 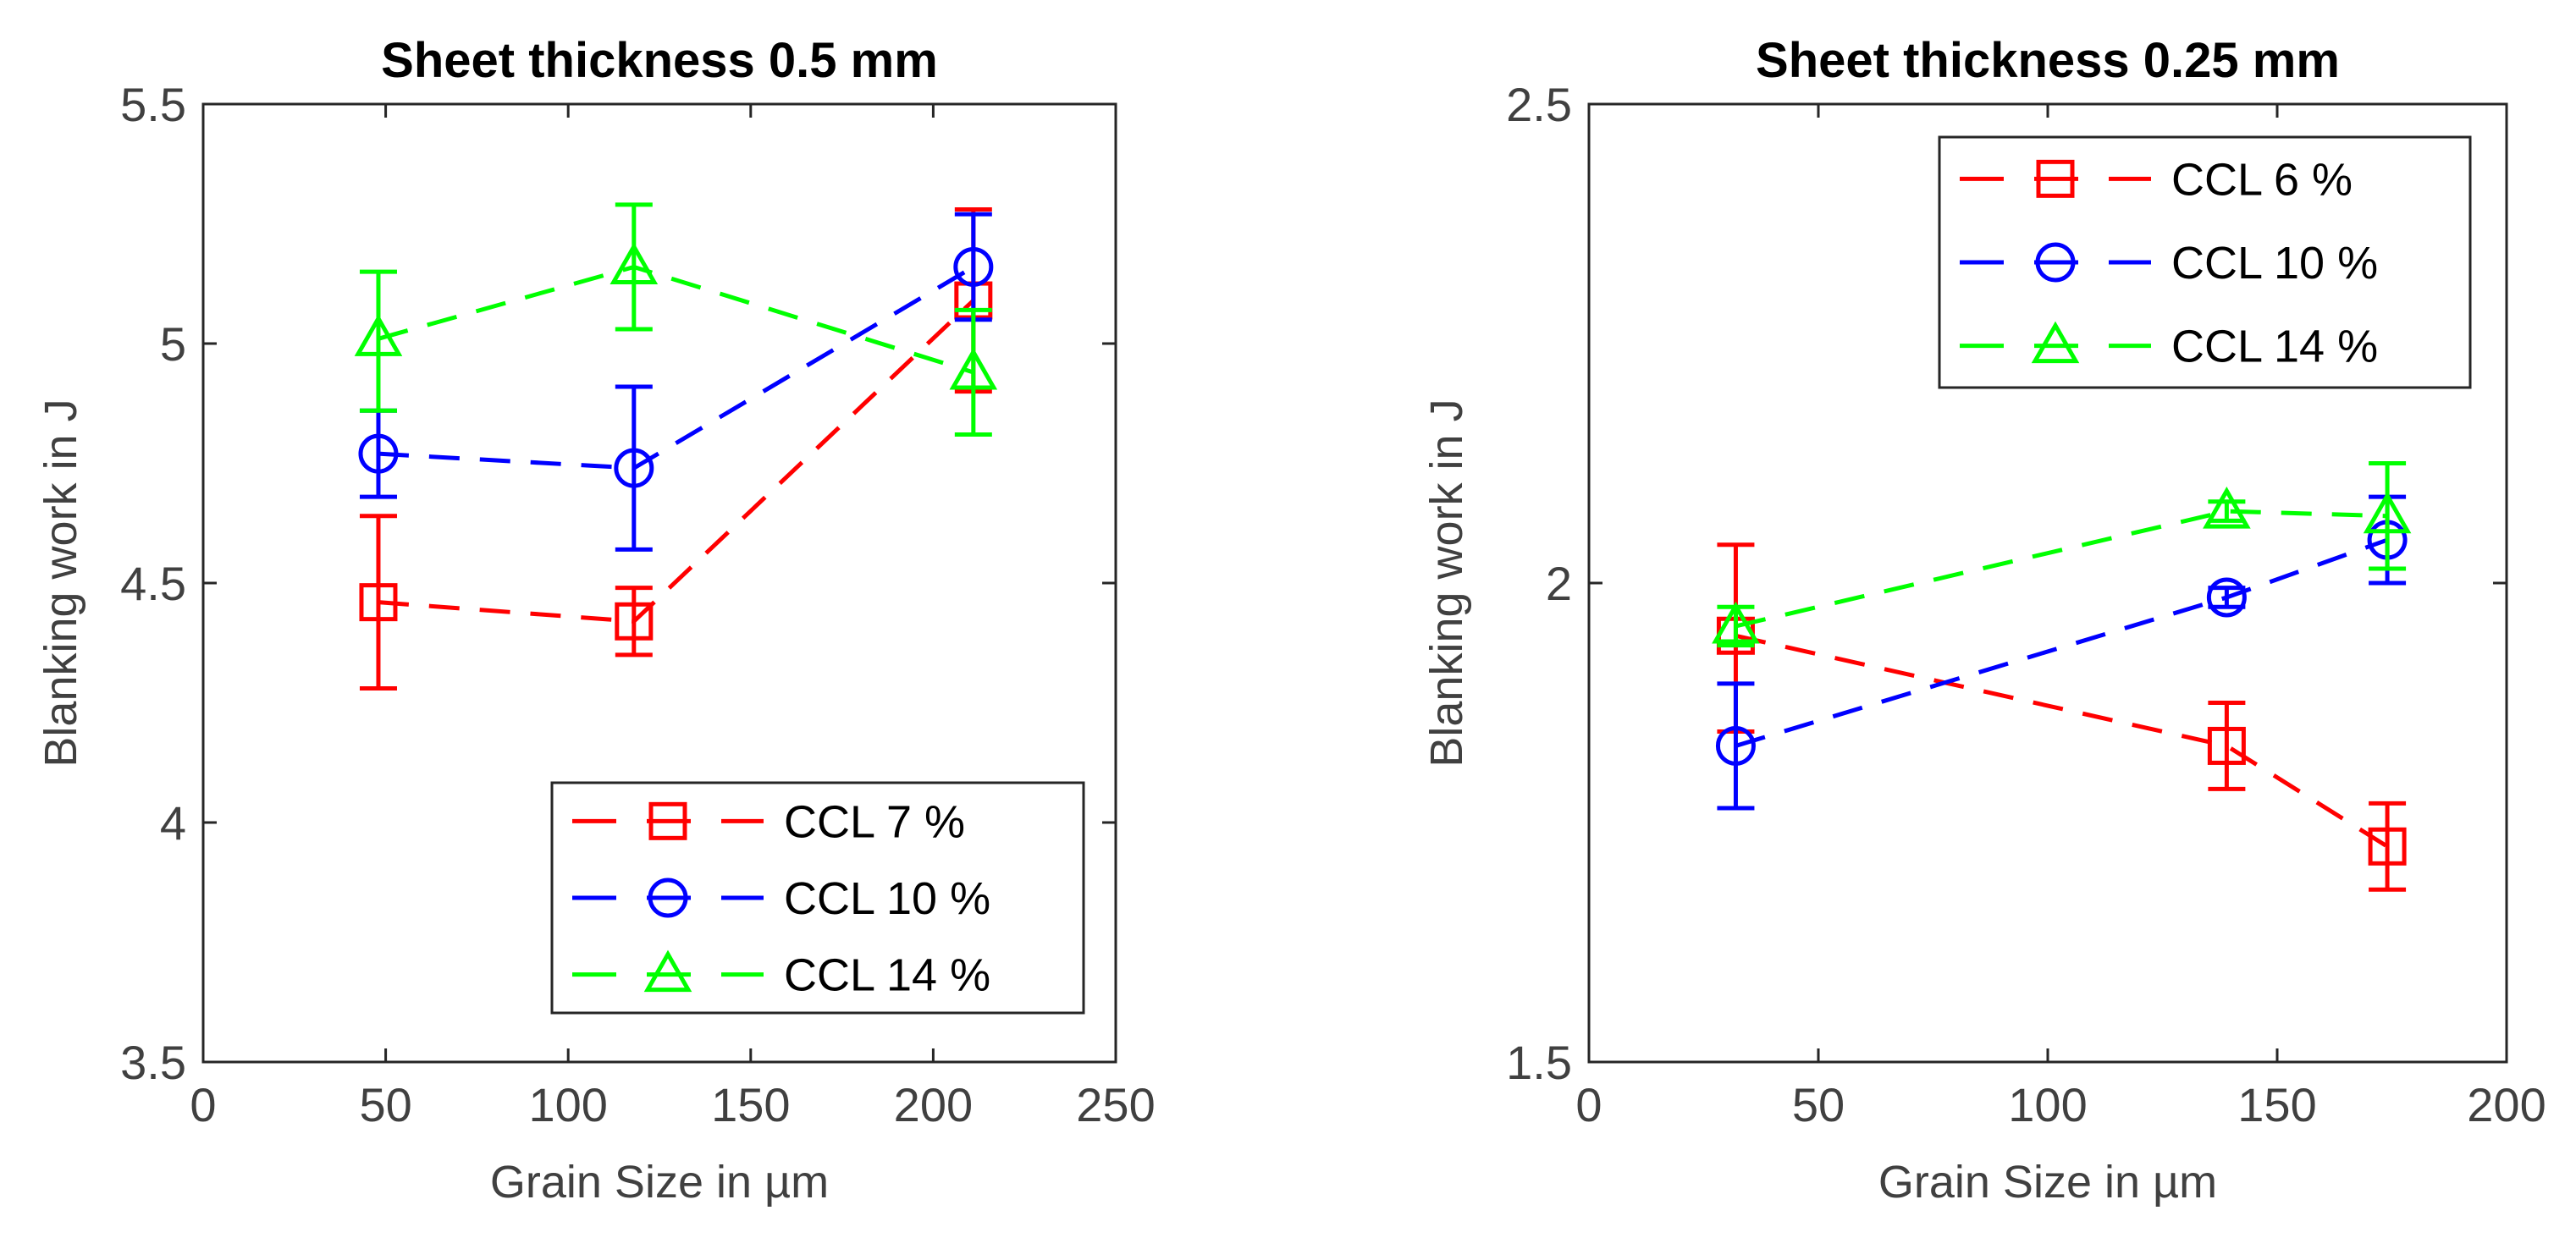 What do you see at coordinates (1539, 105) in the screenshot?
I see `y-tick-label: 2.5` at bounding box center [1539, 105].